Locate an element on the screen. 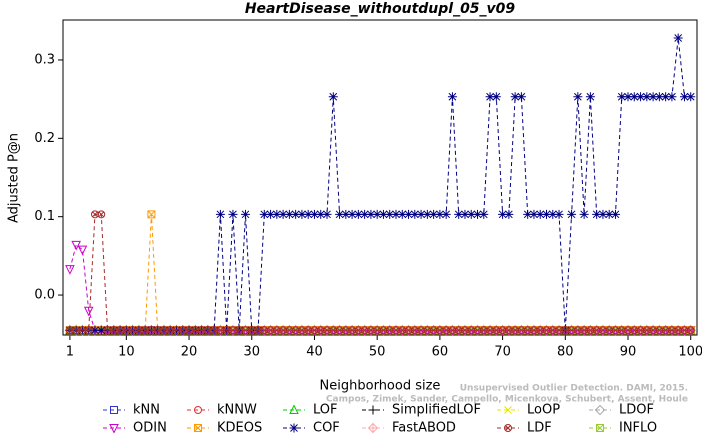 This screenshot has height=434, width=702. x-tick-label: 30 is located at coordinates (251, 352).